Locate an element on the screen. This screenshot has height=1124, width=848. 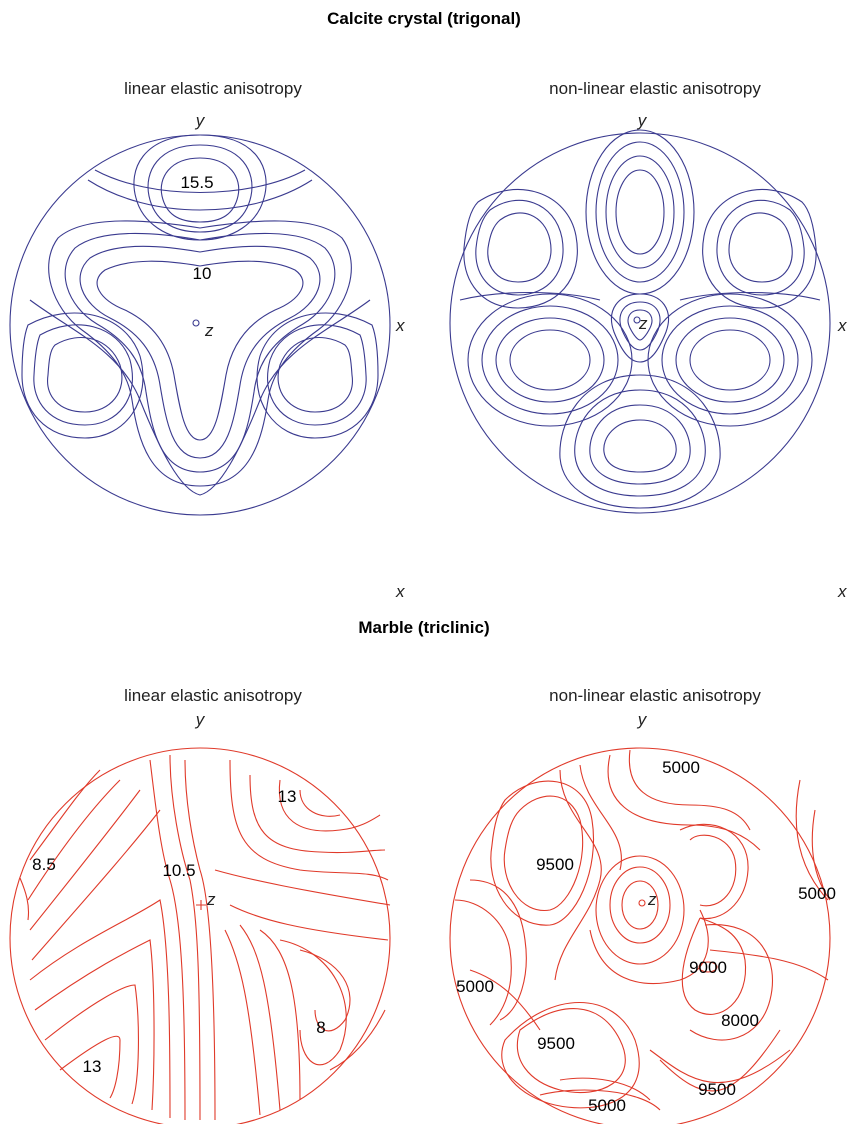
section-title-marble: Marble (triclinic) is located at coordinates (424, 627).